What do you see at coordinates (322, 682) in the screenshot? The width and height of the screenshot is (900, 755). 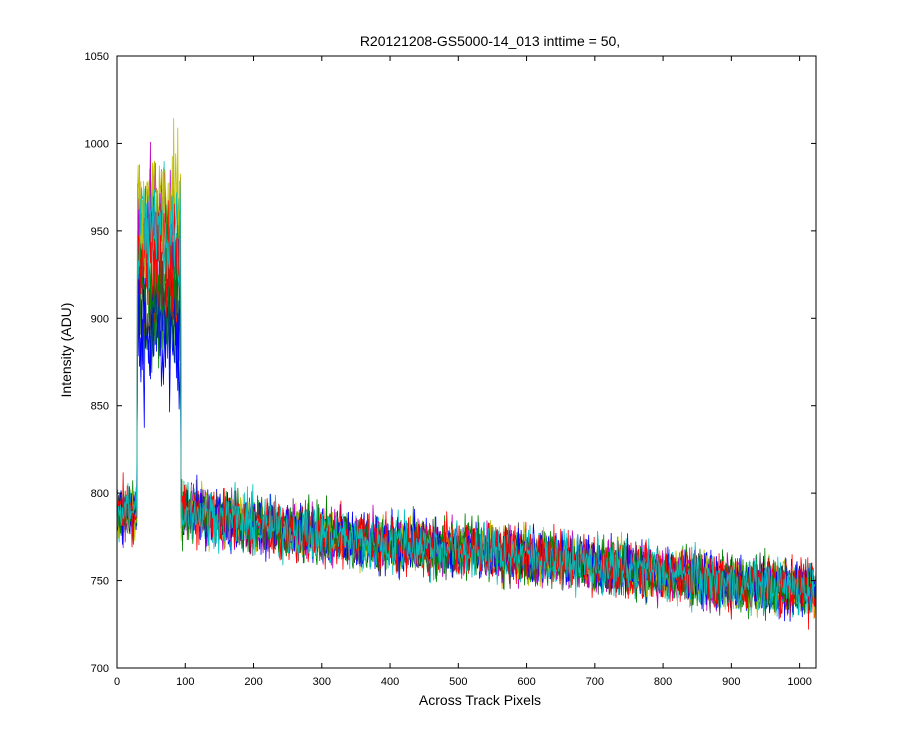 I see `x-tick-label: 300` at bounding box center [322, 682].